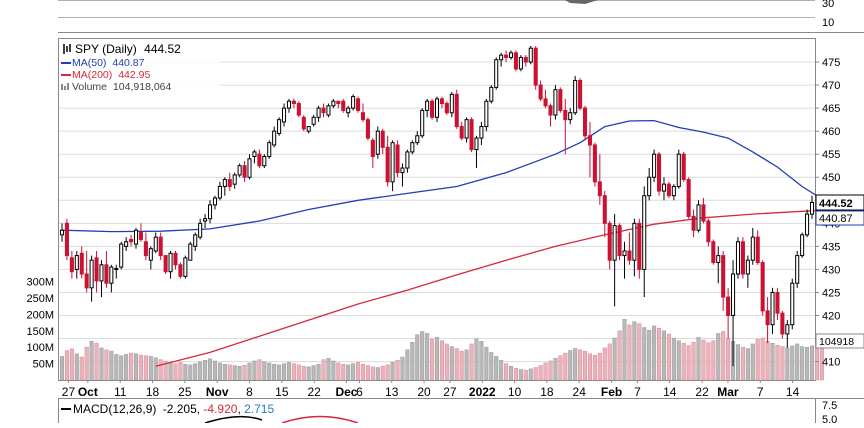  Describe the element at coordinates (89, 63) in the screenshot. I see `legend-ma50-label: MA(50)` at that location.